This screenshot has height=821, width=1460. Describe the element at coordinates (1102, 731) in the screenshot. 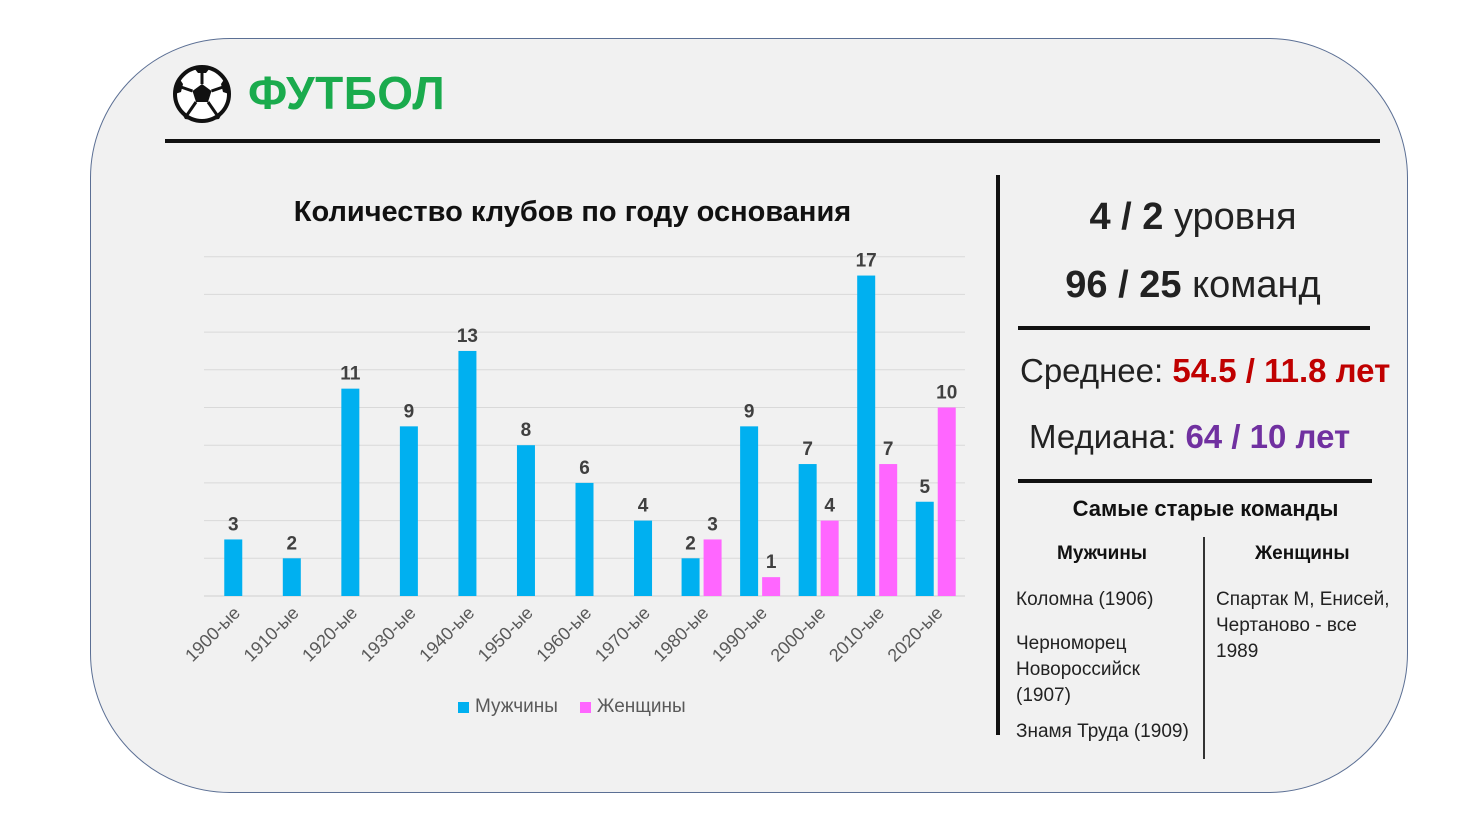

I see `oldest-men-team-3: Знамя Труда (1909)` at that location.